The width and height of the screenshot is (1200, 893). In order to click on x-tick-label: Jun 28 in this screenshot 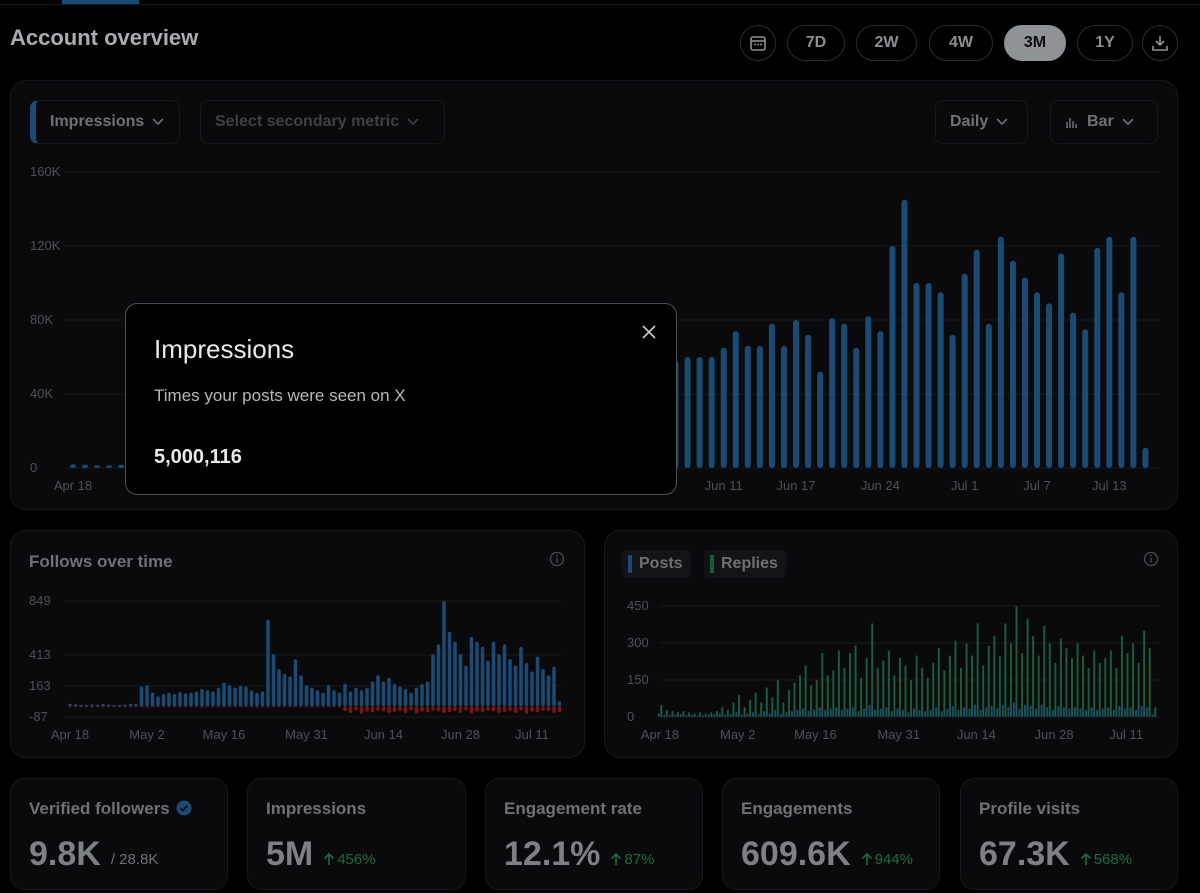, I will do `click(1054, 734)`.